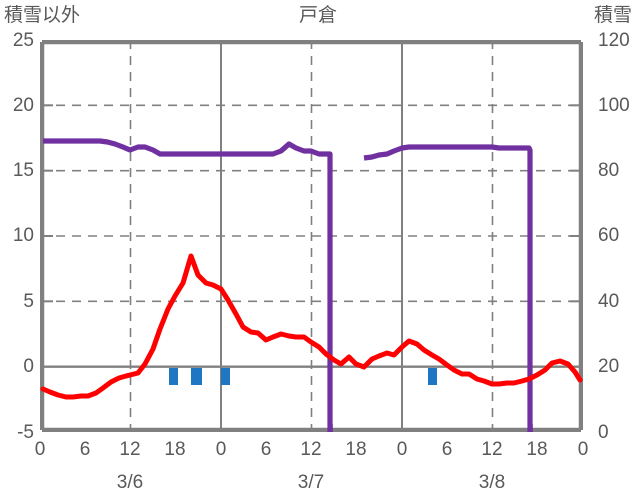 This screenshot has width=636, height=501. I want to click on right-axis-tick-100: 100, so click(614, 105).